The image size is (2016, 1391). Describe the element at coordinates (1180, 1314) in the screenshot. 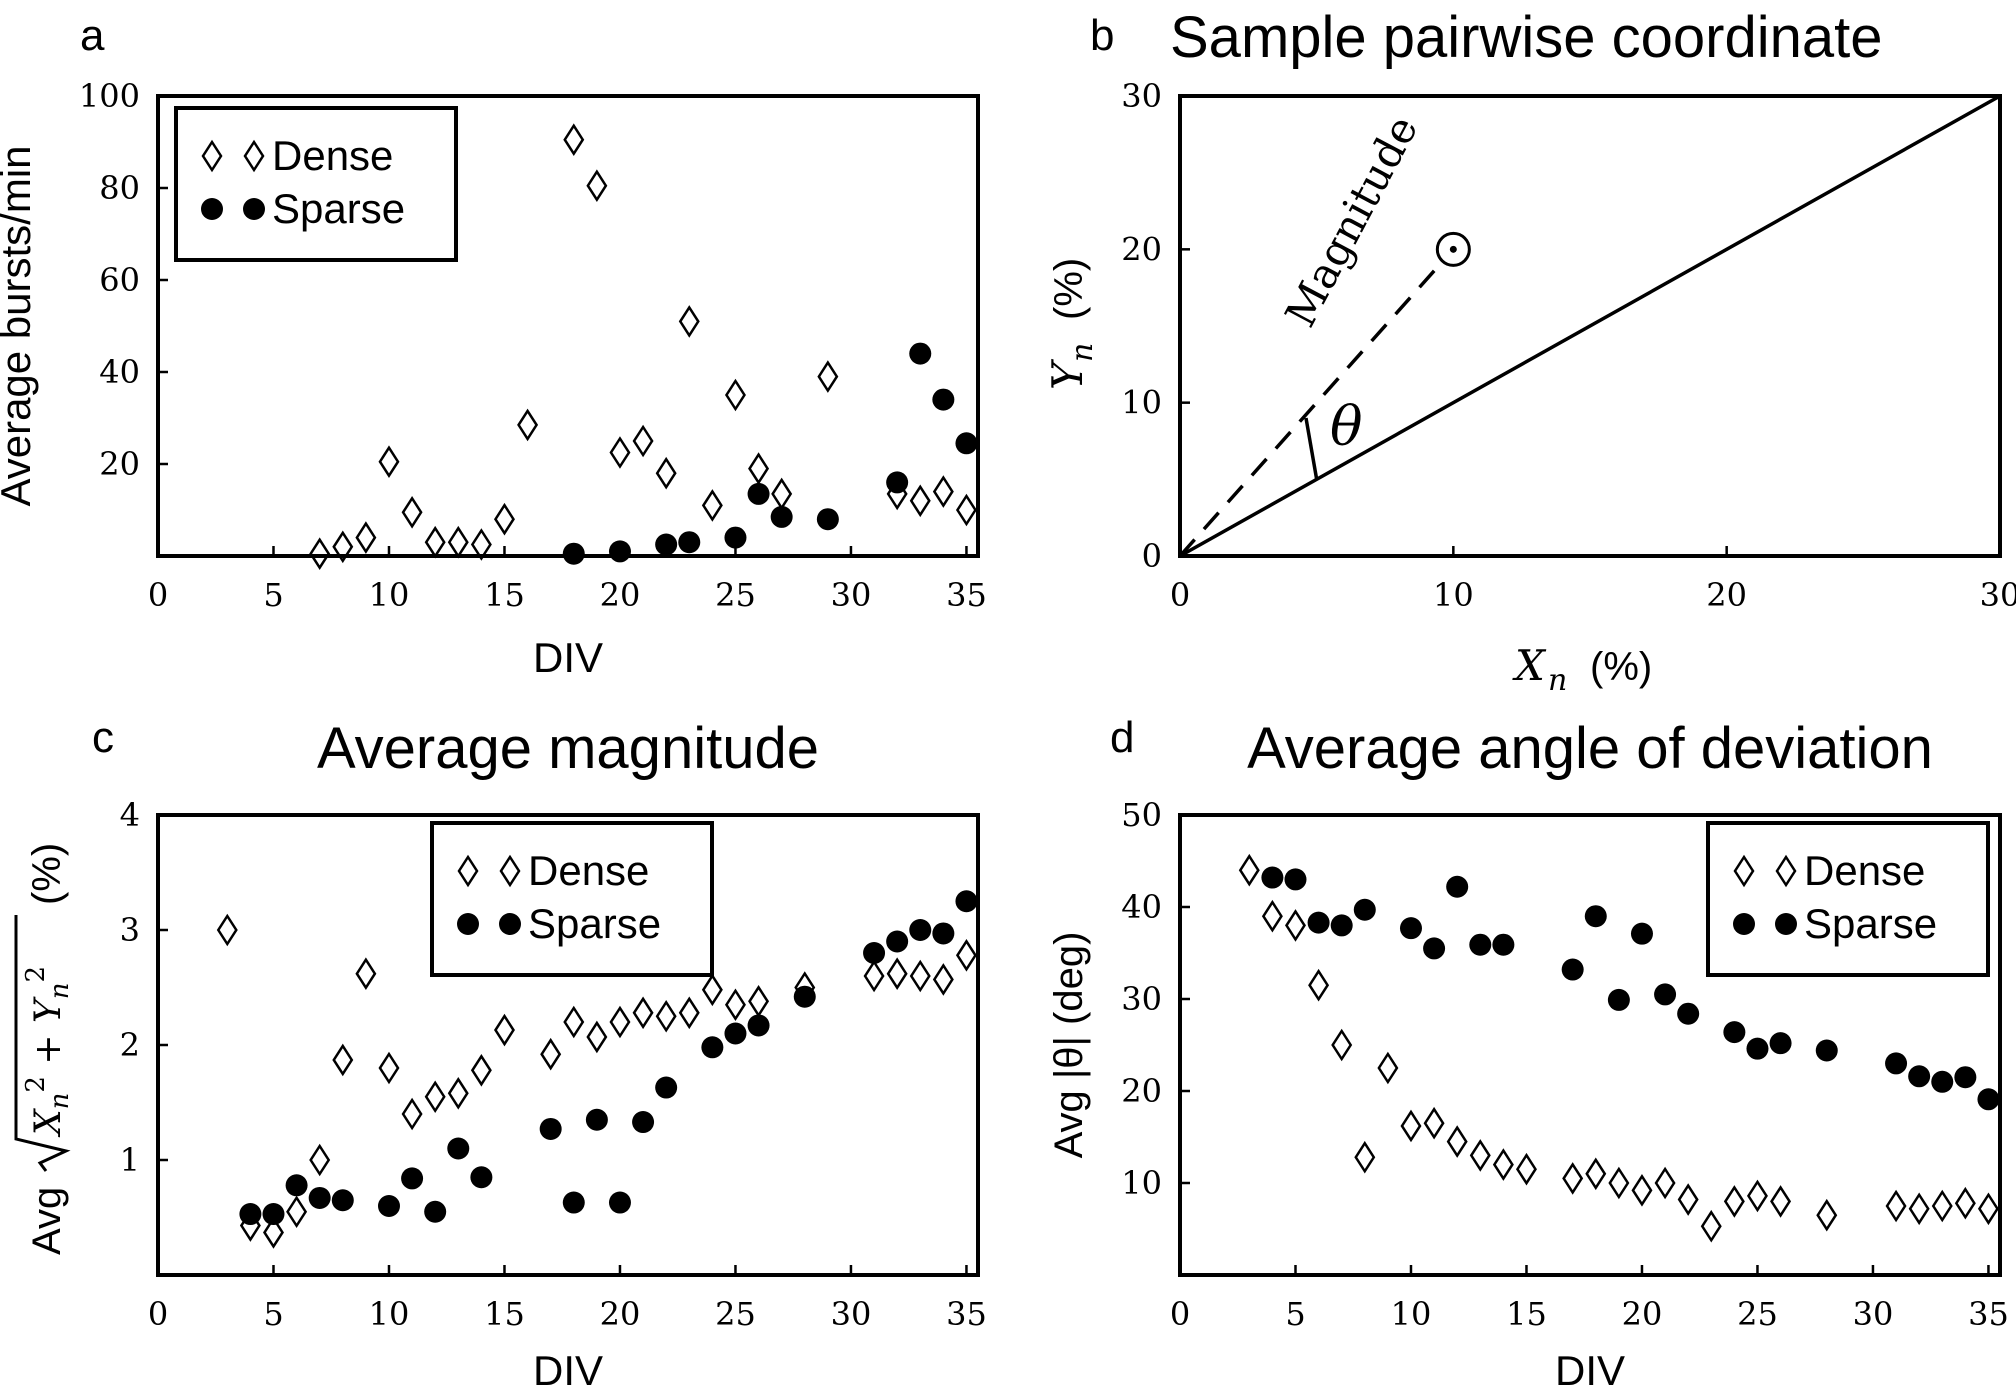

I see `panel-d-x-tick-label: 0` at that location.